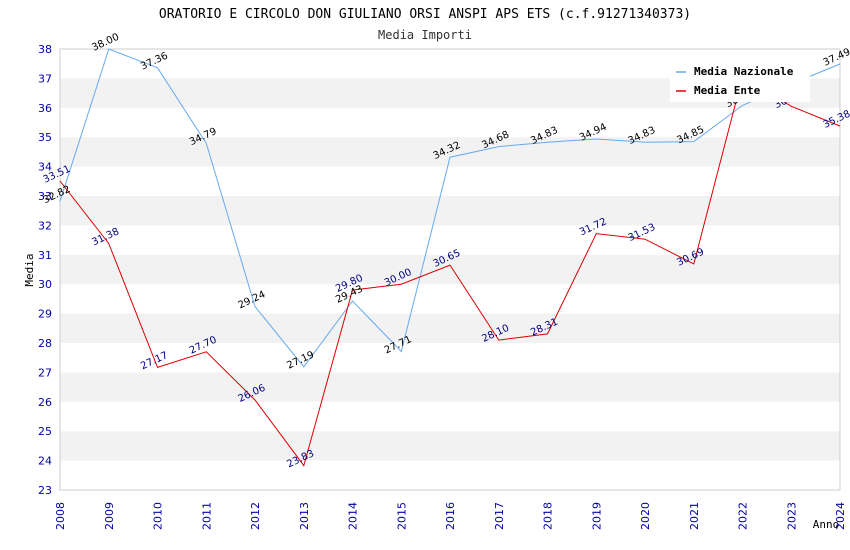 The image size is (850, 550). Describe the element at coordinates (60, 516) in the screenshot. I see `x-tick-label: 2008` at that location.